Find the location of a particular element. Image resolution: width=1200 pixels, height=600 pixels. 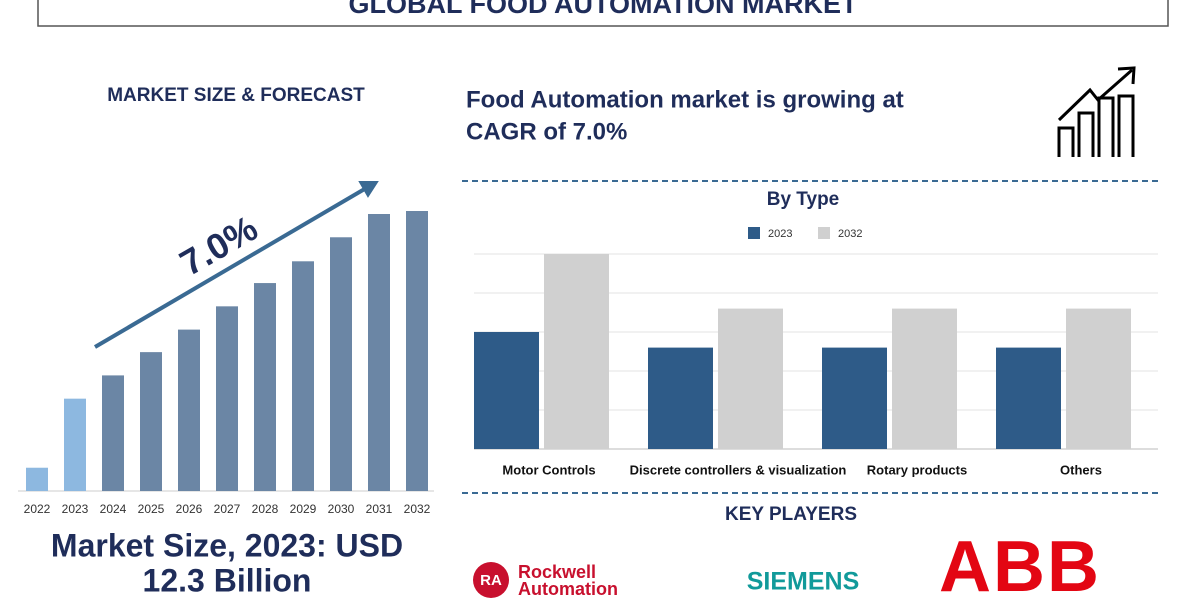

x-tick-label: 2024 is located at coordinates (113, 509).